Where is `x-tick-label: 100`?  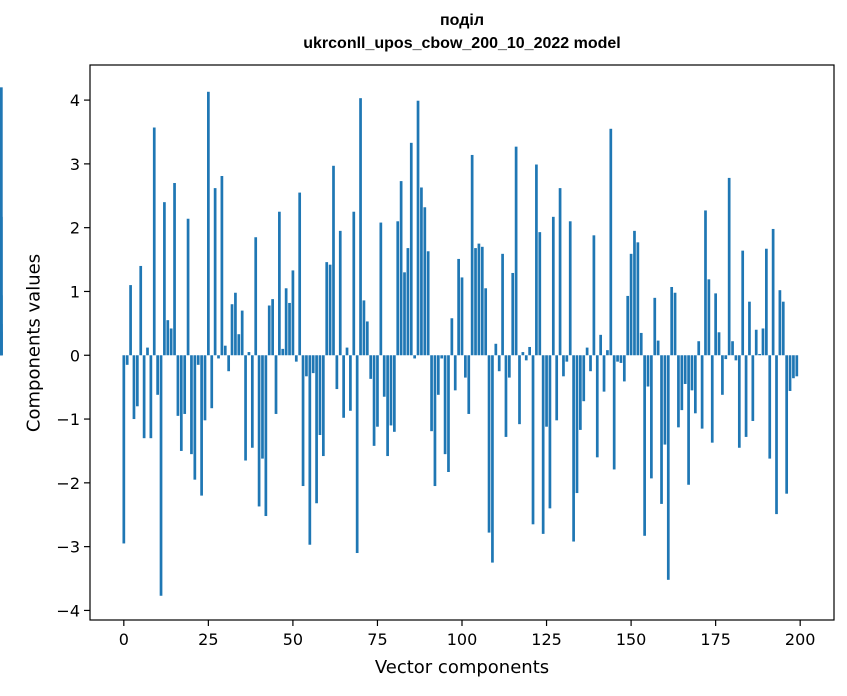 x-tick-label: 100 is located at coordinates (462, 639).